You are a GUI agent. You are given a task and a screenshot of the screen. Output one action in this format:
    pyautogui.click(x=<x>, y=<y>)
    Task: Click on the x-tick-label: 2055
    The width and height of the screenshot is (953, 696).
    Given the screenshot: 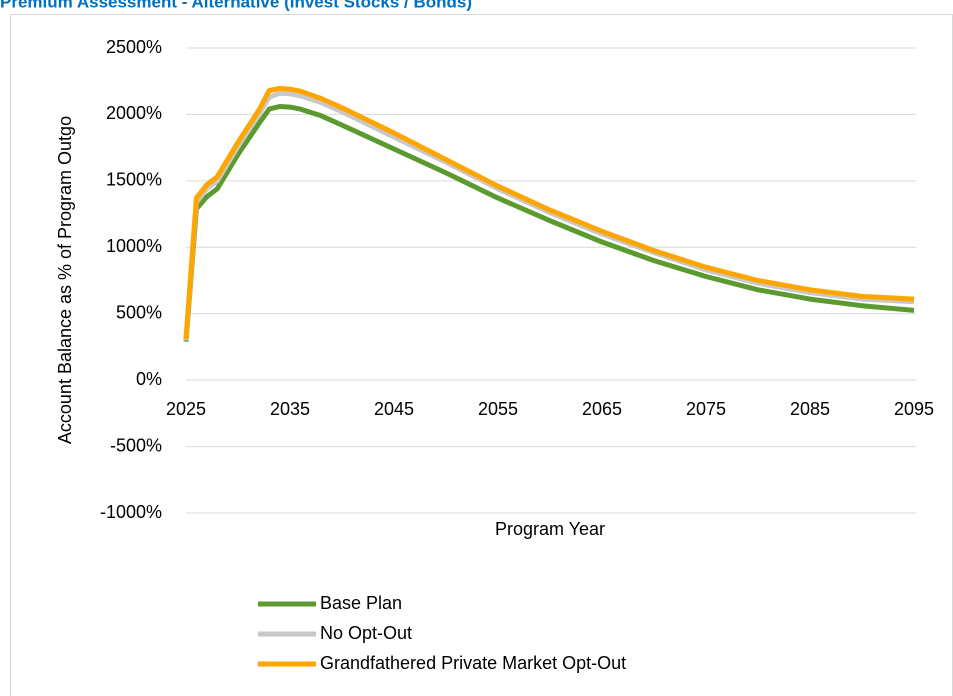 What is the action you would take?
    pyautogui.click(x=498, y=409)
    